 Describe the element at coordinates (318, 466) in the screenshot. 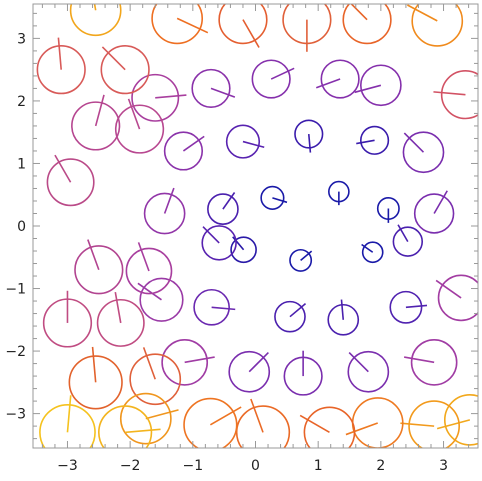

I see `x-tick-label: 1` at that location.